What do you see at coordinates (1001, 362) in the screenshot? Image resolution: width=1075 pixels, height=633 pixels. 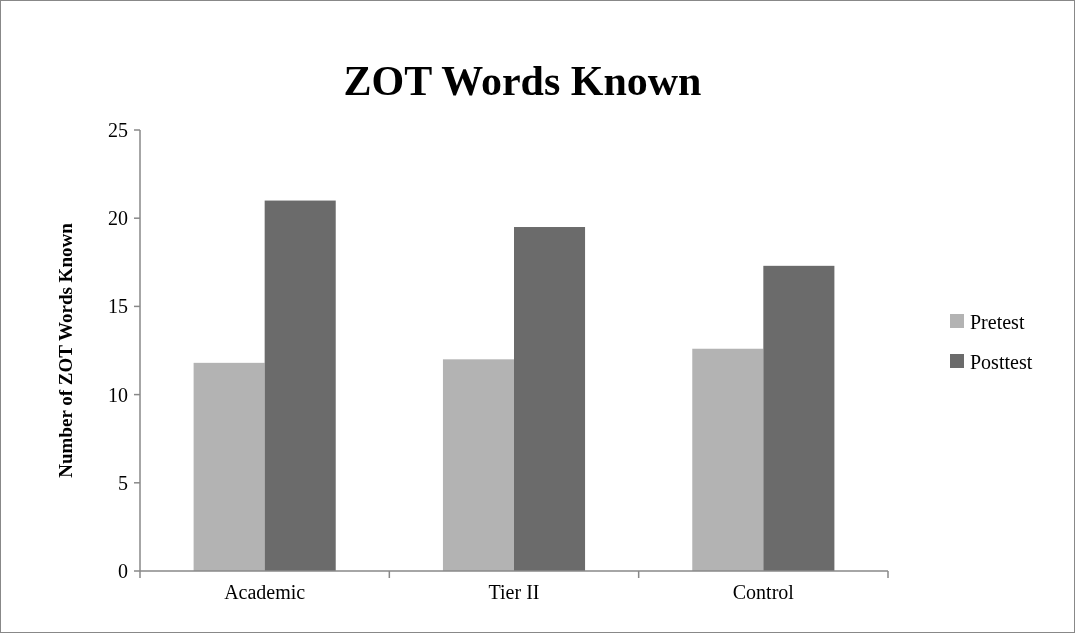 I see `legend-label: Posttest` at bounding box center [1001, 362].